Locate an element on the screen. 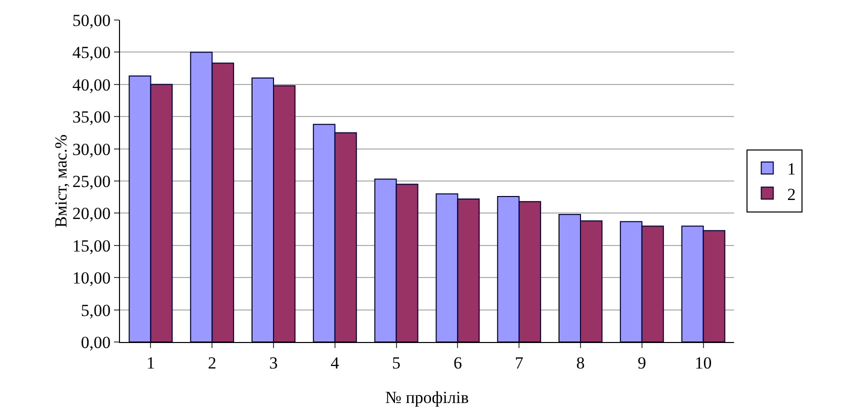 The image size is (864, 417). x-tick-label: 6 is located at coordinates (457, 362).